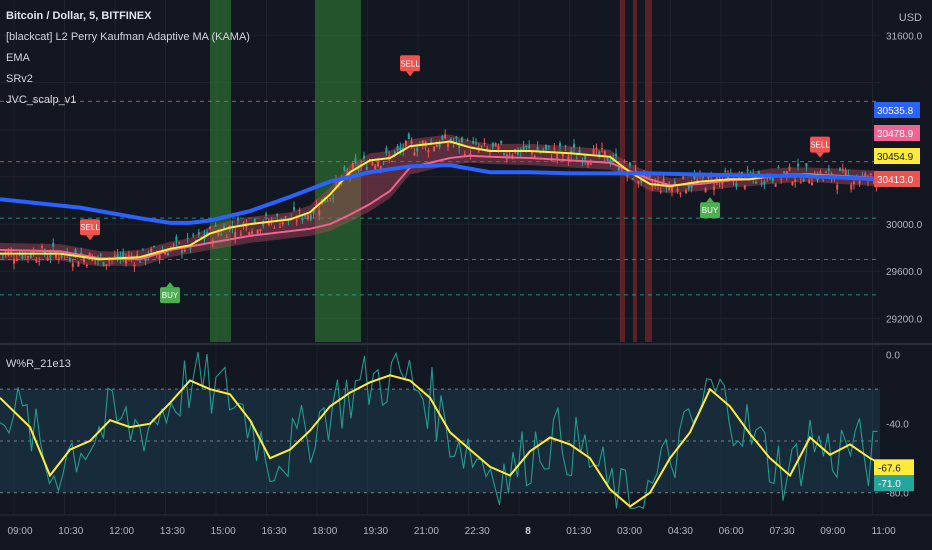 The height and width of the screenshot is (550, 932). Describe the element at coordinates (895, 180) in the screenshot. I see `price-label: 30413.0` at that location.